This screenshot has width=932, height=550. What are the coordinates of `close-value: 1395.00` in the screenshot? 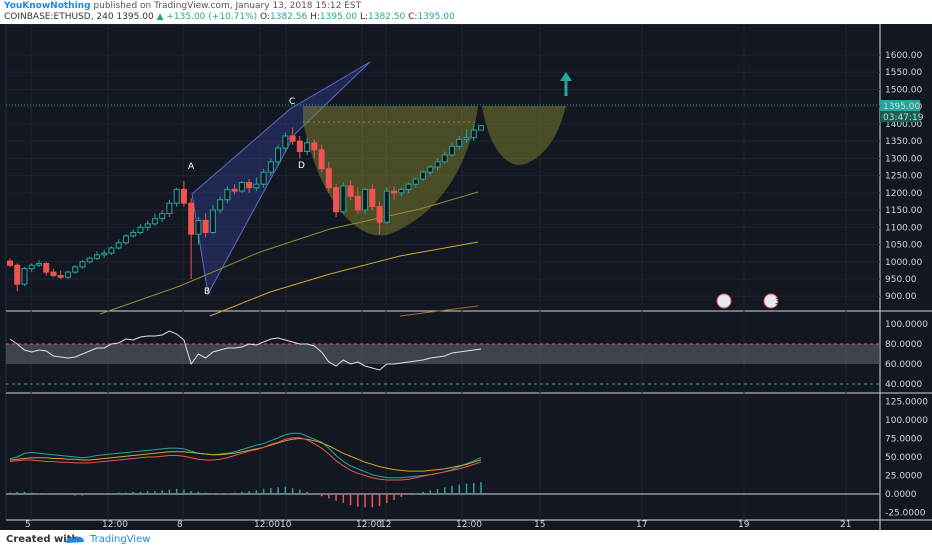 It's located at (436, 17).